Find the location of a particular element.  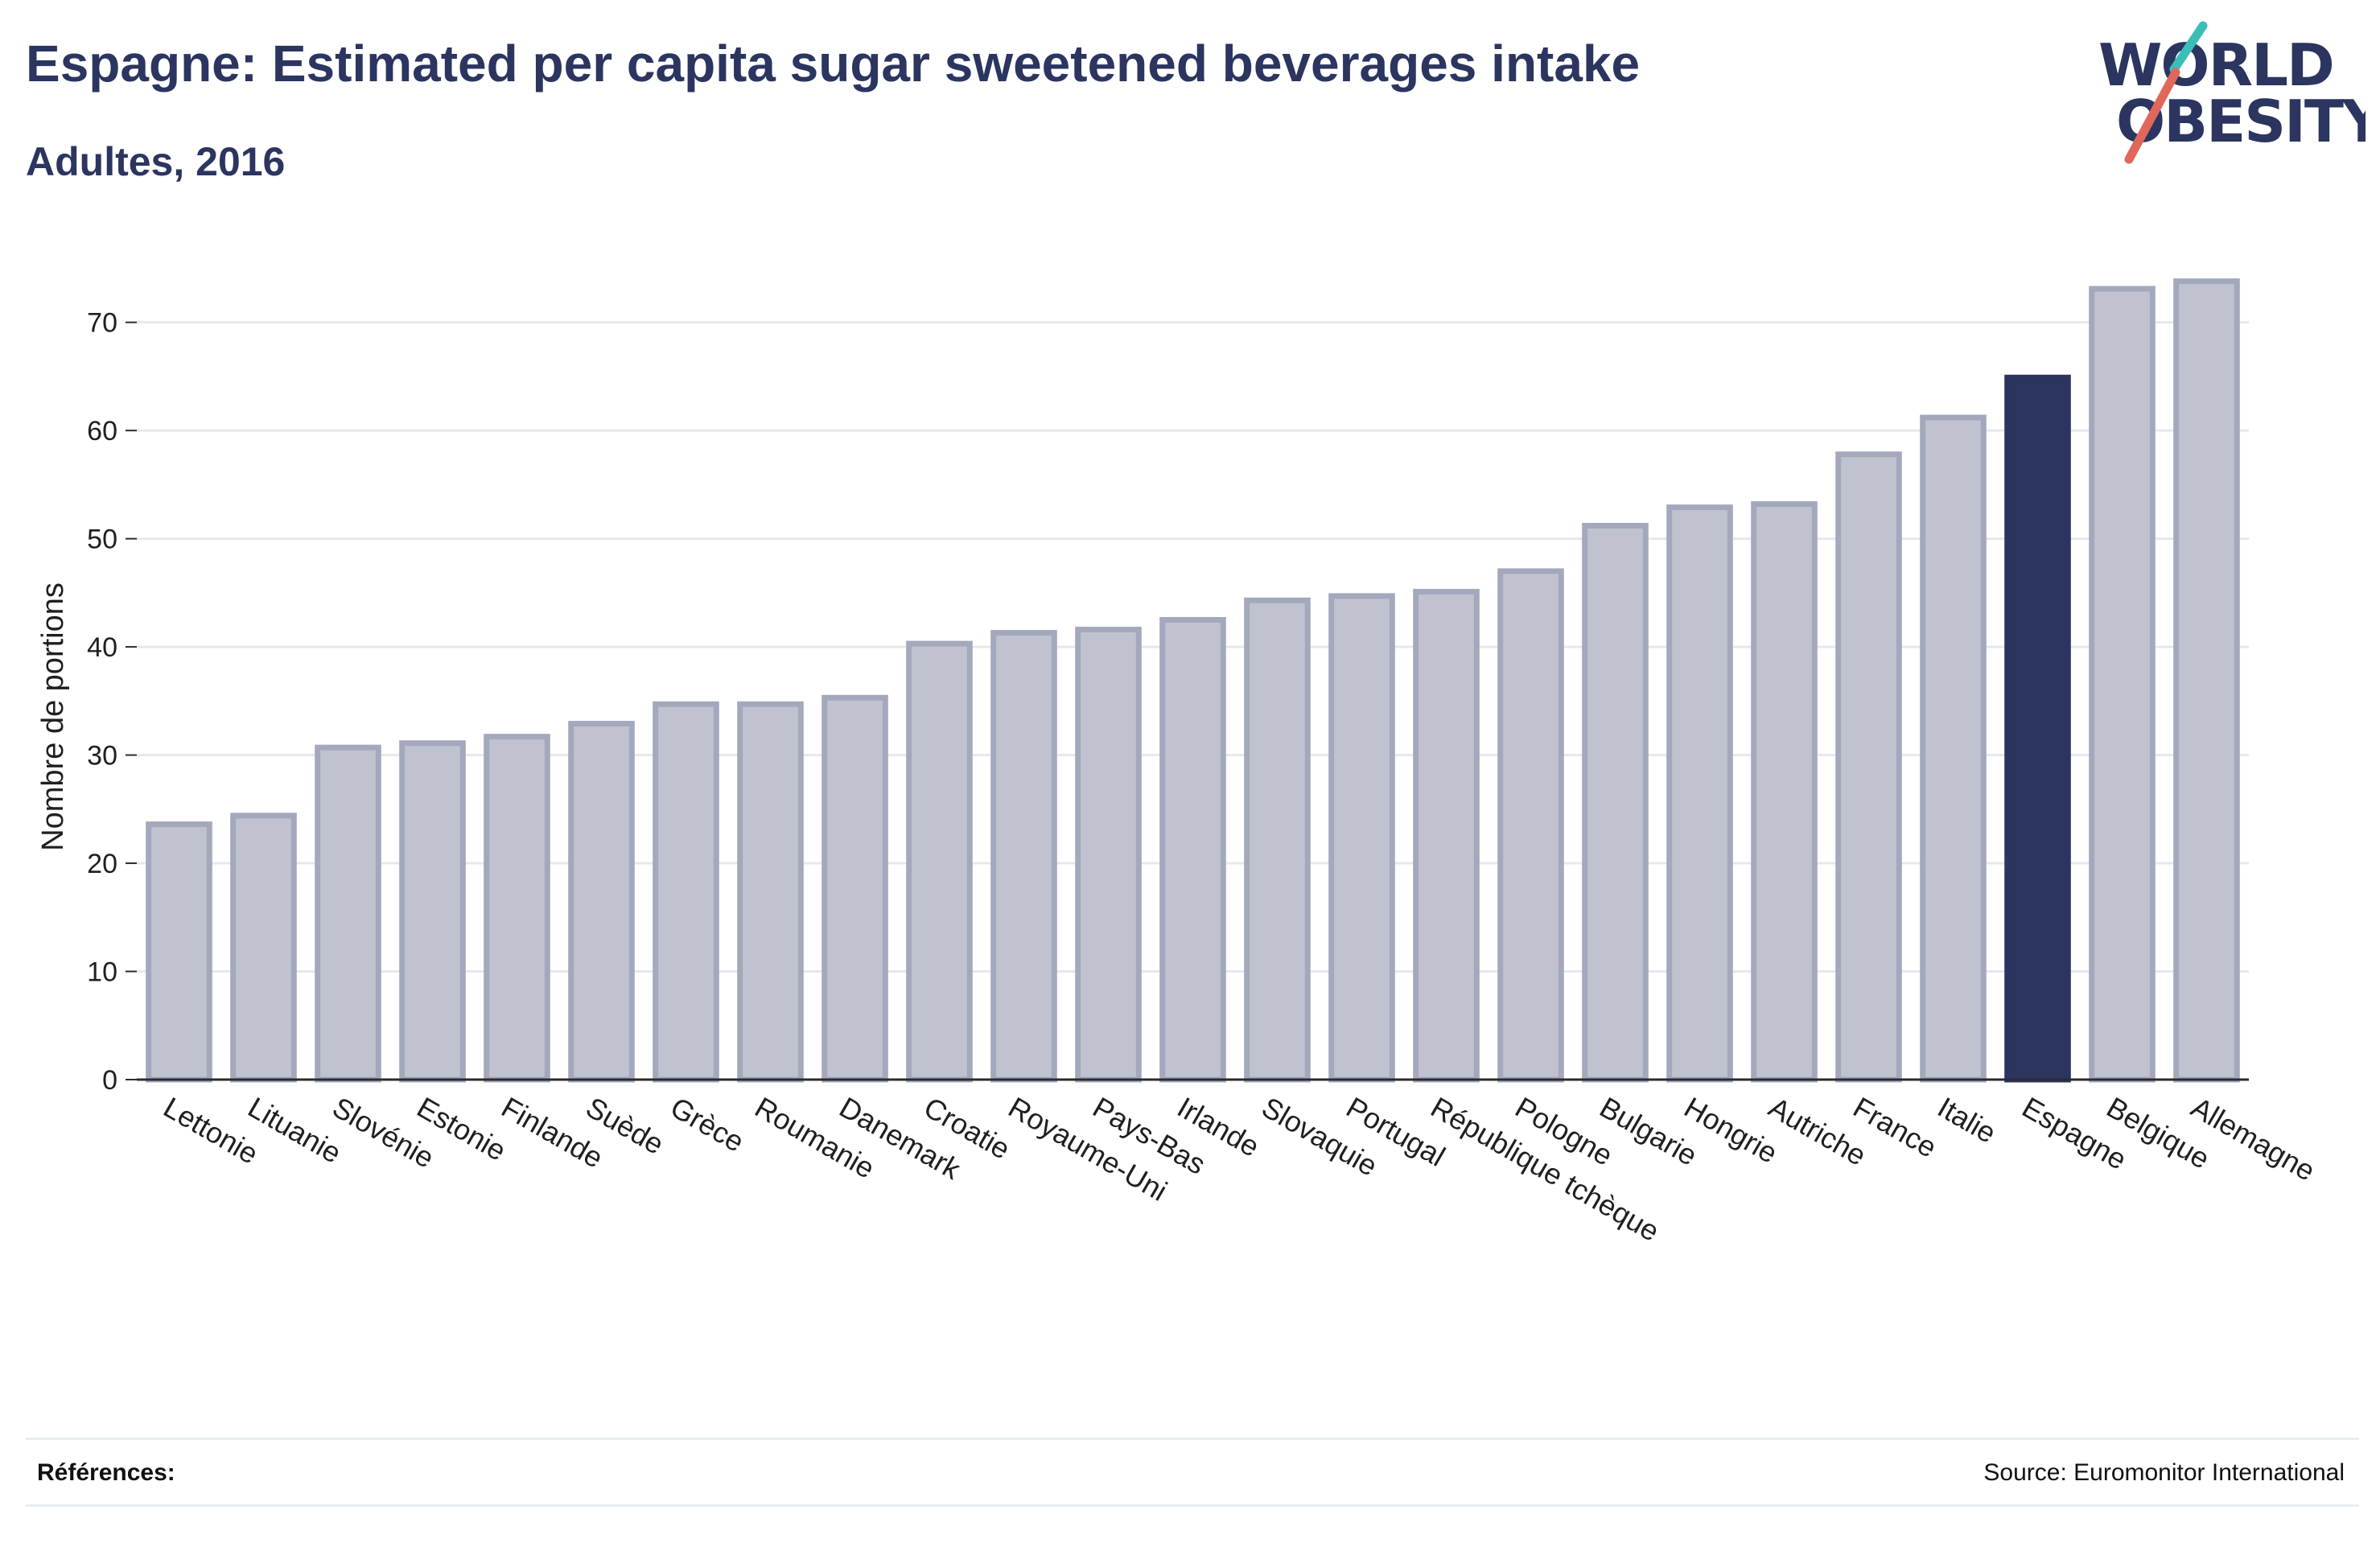

bar-lituanie is located at coordinates (263, 948).